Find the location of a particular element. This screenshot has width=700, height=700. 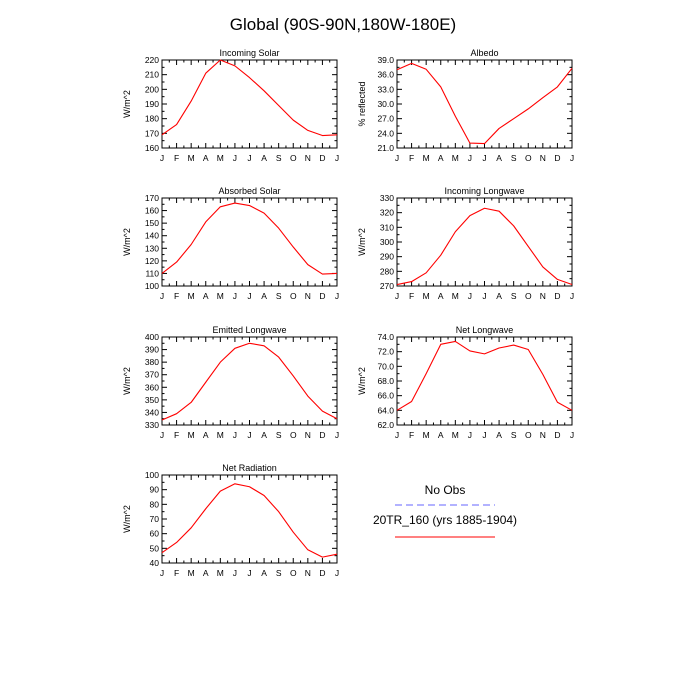

series-line-absorbed-solar is located at coordinates (249, 238).